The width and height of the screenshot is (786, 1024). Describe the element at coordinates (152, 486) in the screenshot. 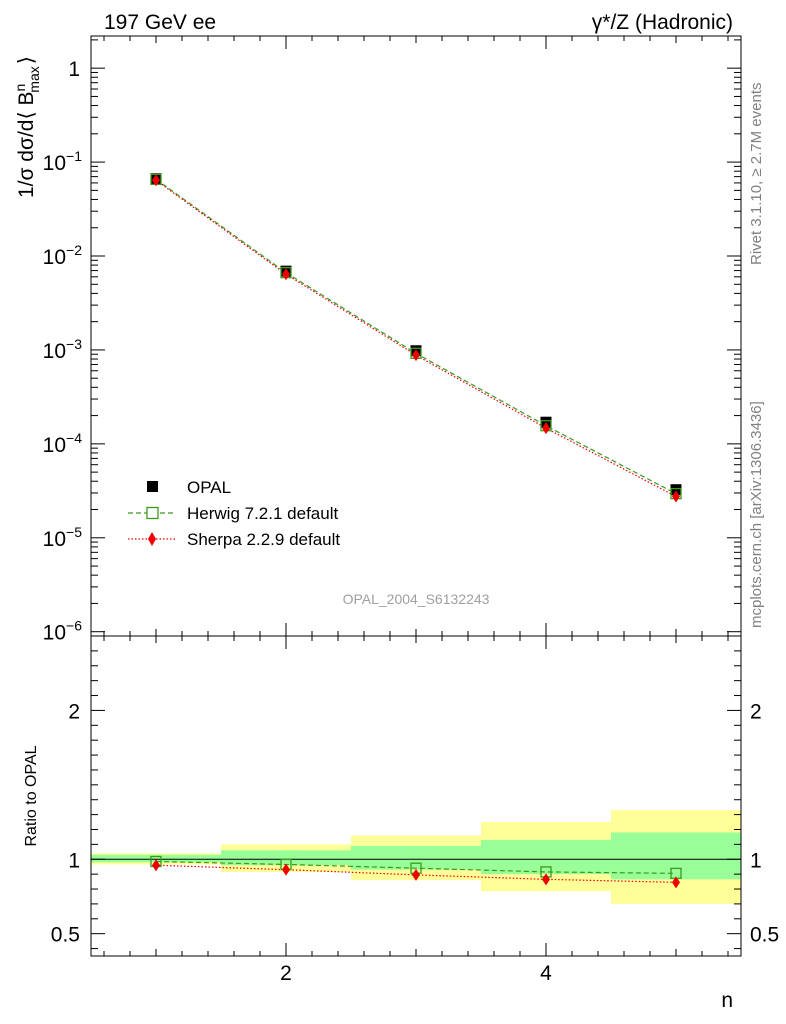

I see `legend-marker-opal` at that location.